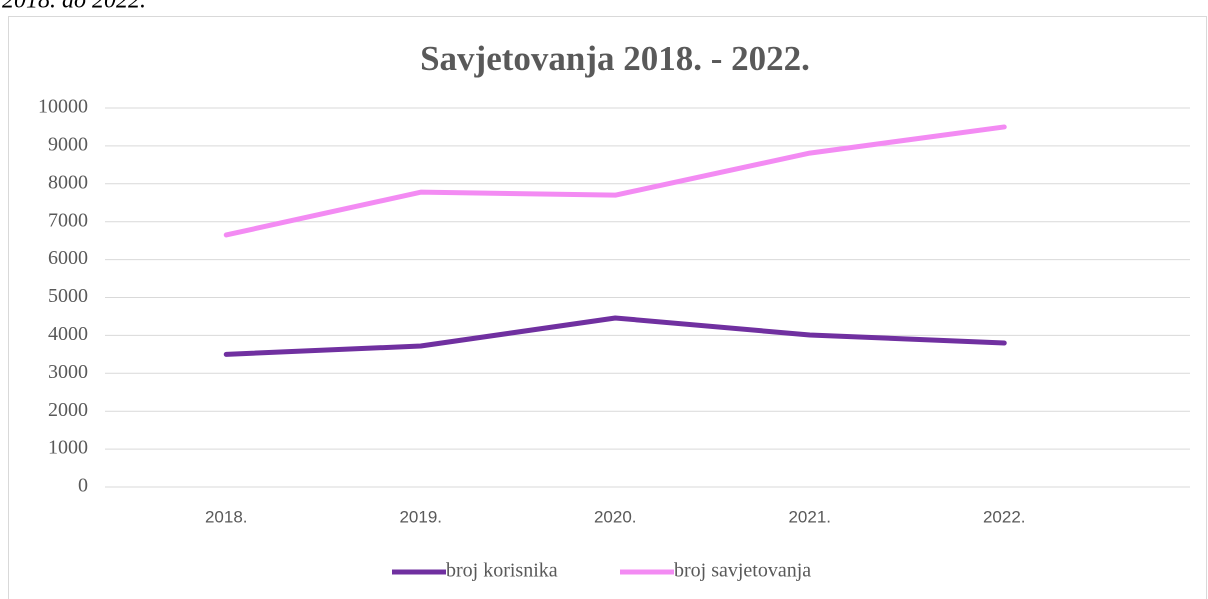 The width and height of the screenshot is (1208, 599). Describe the element at coordinates (226, 516) in the screenshot. I see `x-tick-label: 2018.` at that location.